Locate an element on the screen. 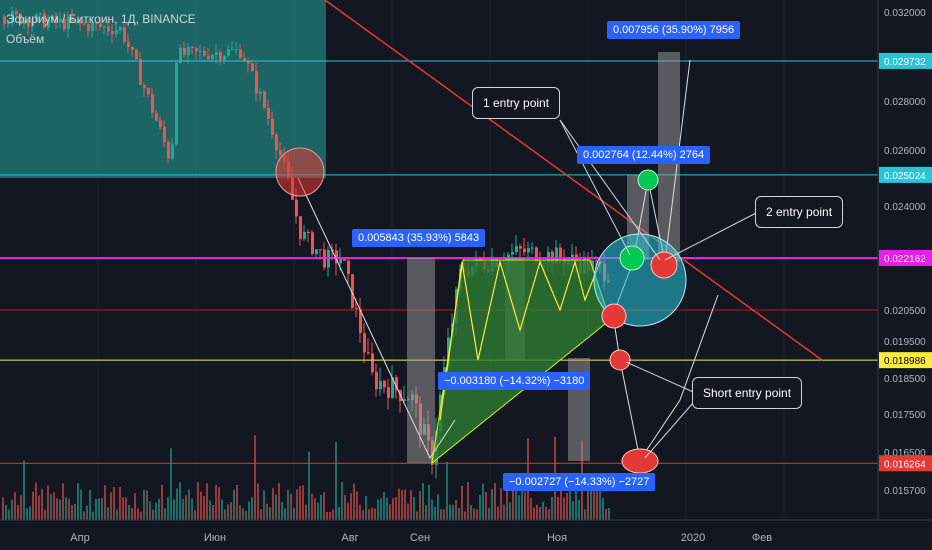  callout-short-entry: Short entry point is located at coordinates (747, 393).